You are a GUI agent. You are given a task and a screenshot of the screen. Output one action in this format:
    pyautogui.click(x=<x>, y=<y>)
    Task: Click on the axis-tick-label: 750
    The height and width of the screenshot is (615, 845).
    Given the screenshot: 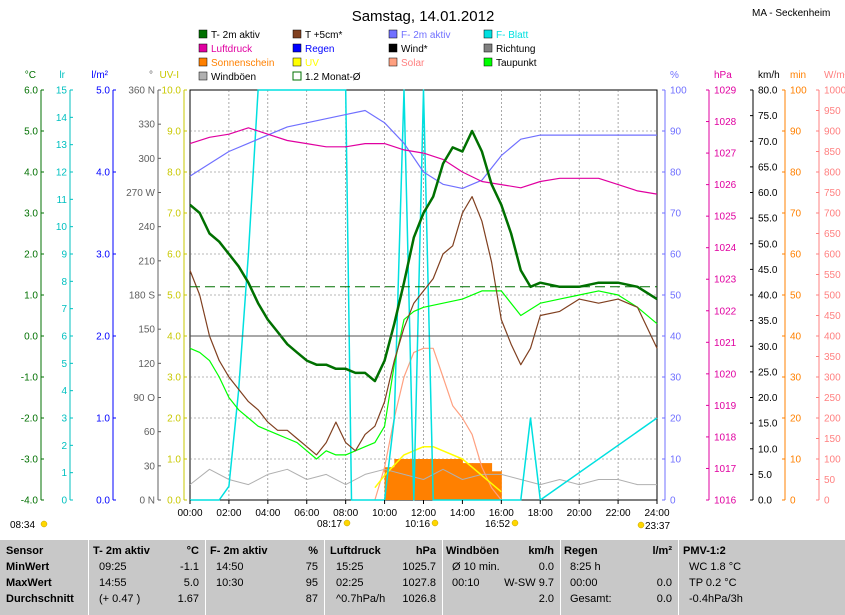 What is the action you would take?
    pyautogui.click(x=832, y=193)
    